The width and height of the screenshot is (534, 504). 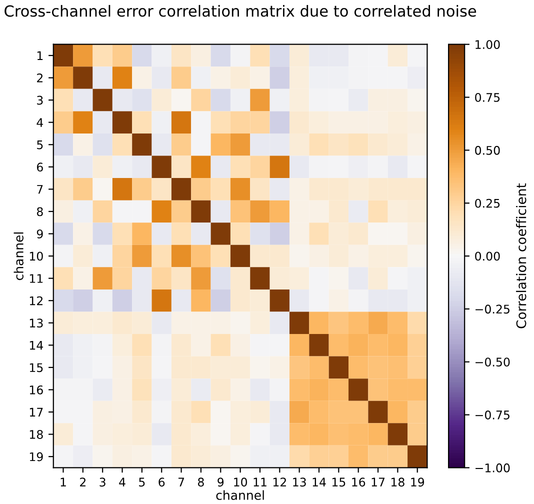 What do you see at coordinates (397, 482) in the screenshot?
I see `x-tick-label: 18` at bounding box center [397, 482].